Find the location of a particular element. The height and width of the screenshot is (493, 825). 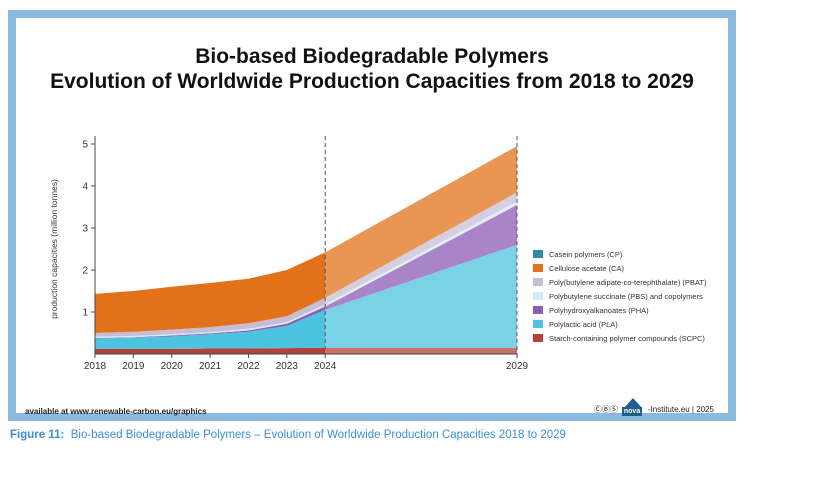

nova-logo-icon: nova is located at coordinates (632, 407).